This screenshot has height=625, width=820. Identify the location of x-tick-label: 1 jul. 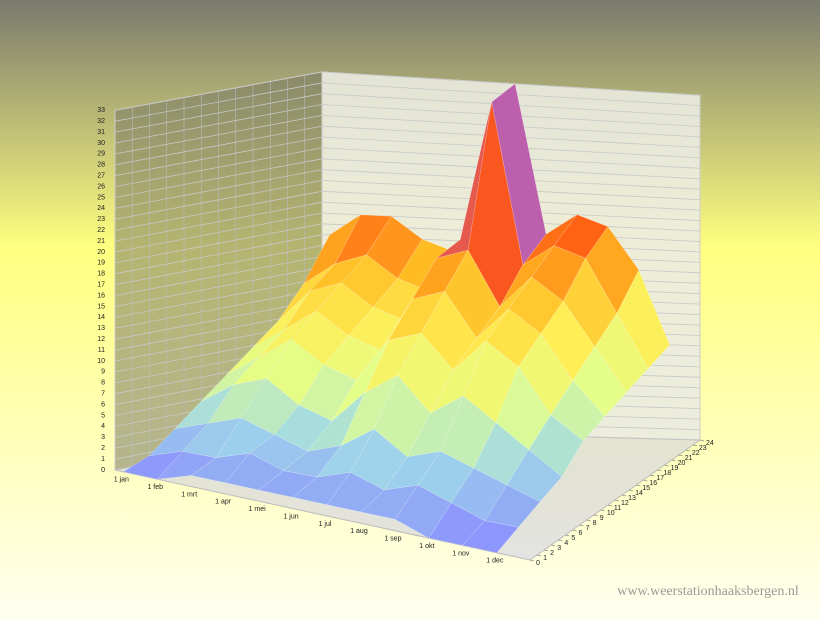
(325, 524).